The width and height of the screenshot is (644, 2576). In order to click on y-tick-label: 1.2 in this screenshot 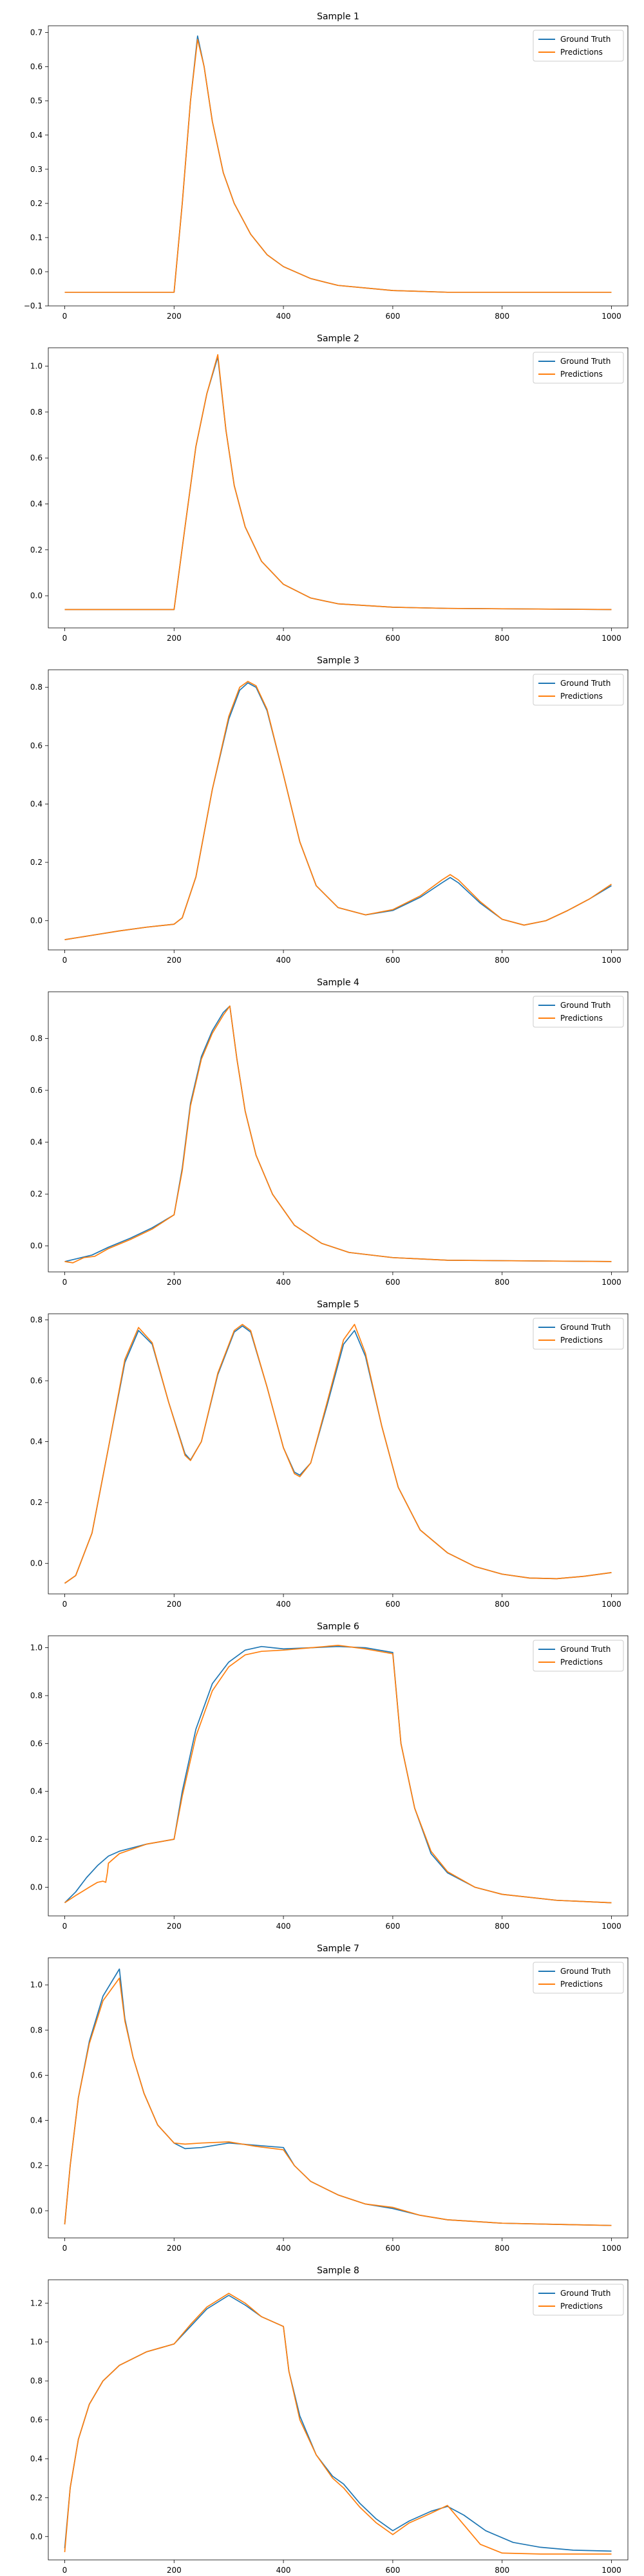, I will do `click(36, 2302)`.